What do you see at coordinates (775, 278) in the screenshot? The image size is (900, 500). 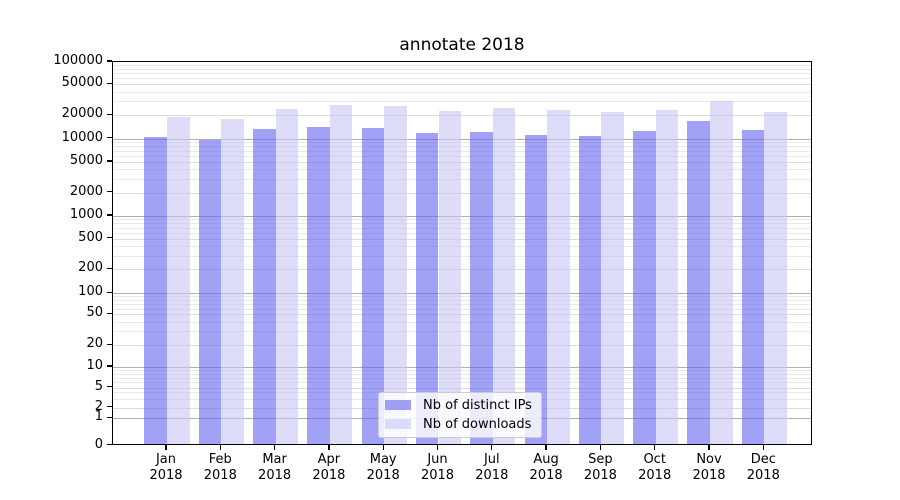 I see `bar-downloads-dec` at bounding box center [775, 278].